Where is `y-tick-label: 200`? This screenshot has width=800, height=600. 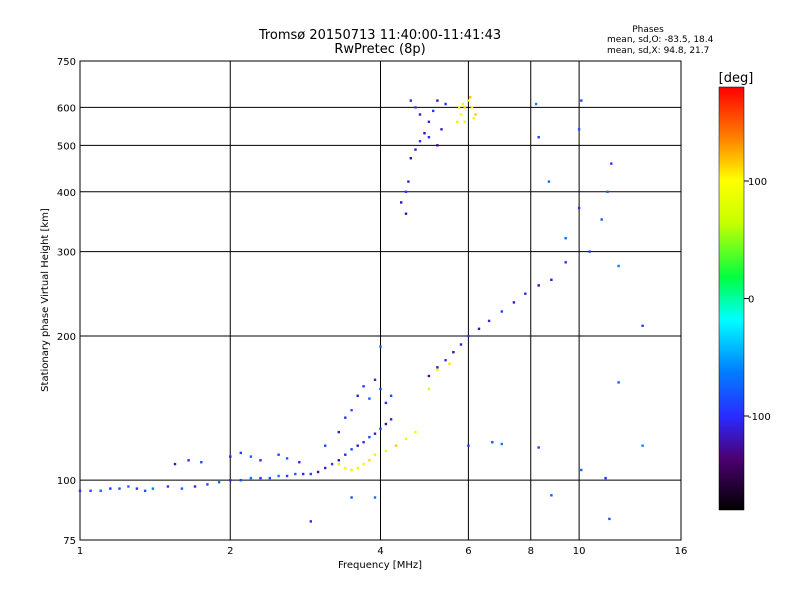
y-tick-label: 200 is located at coordinates (66, 337).